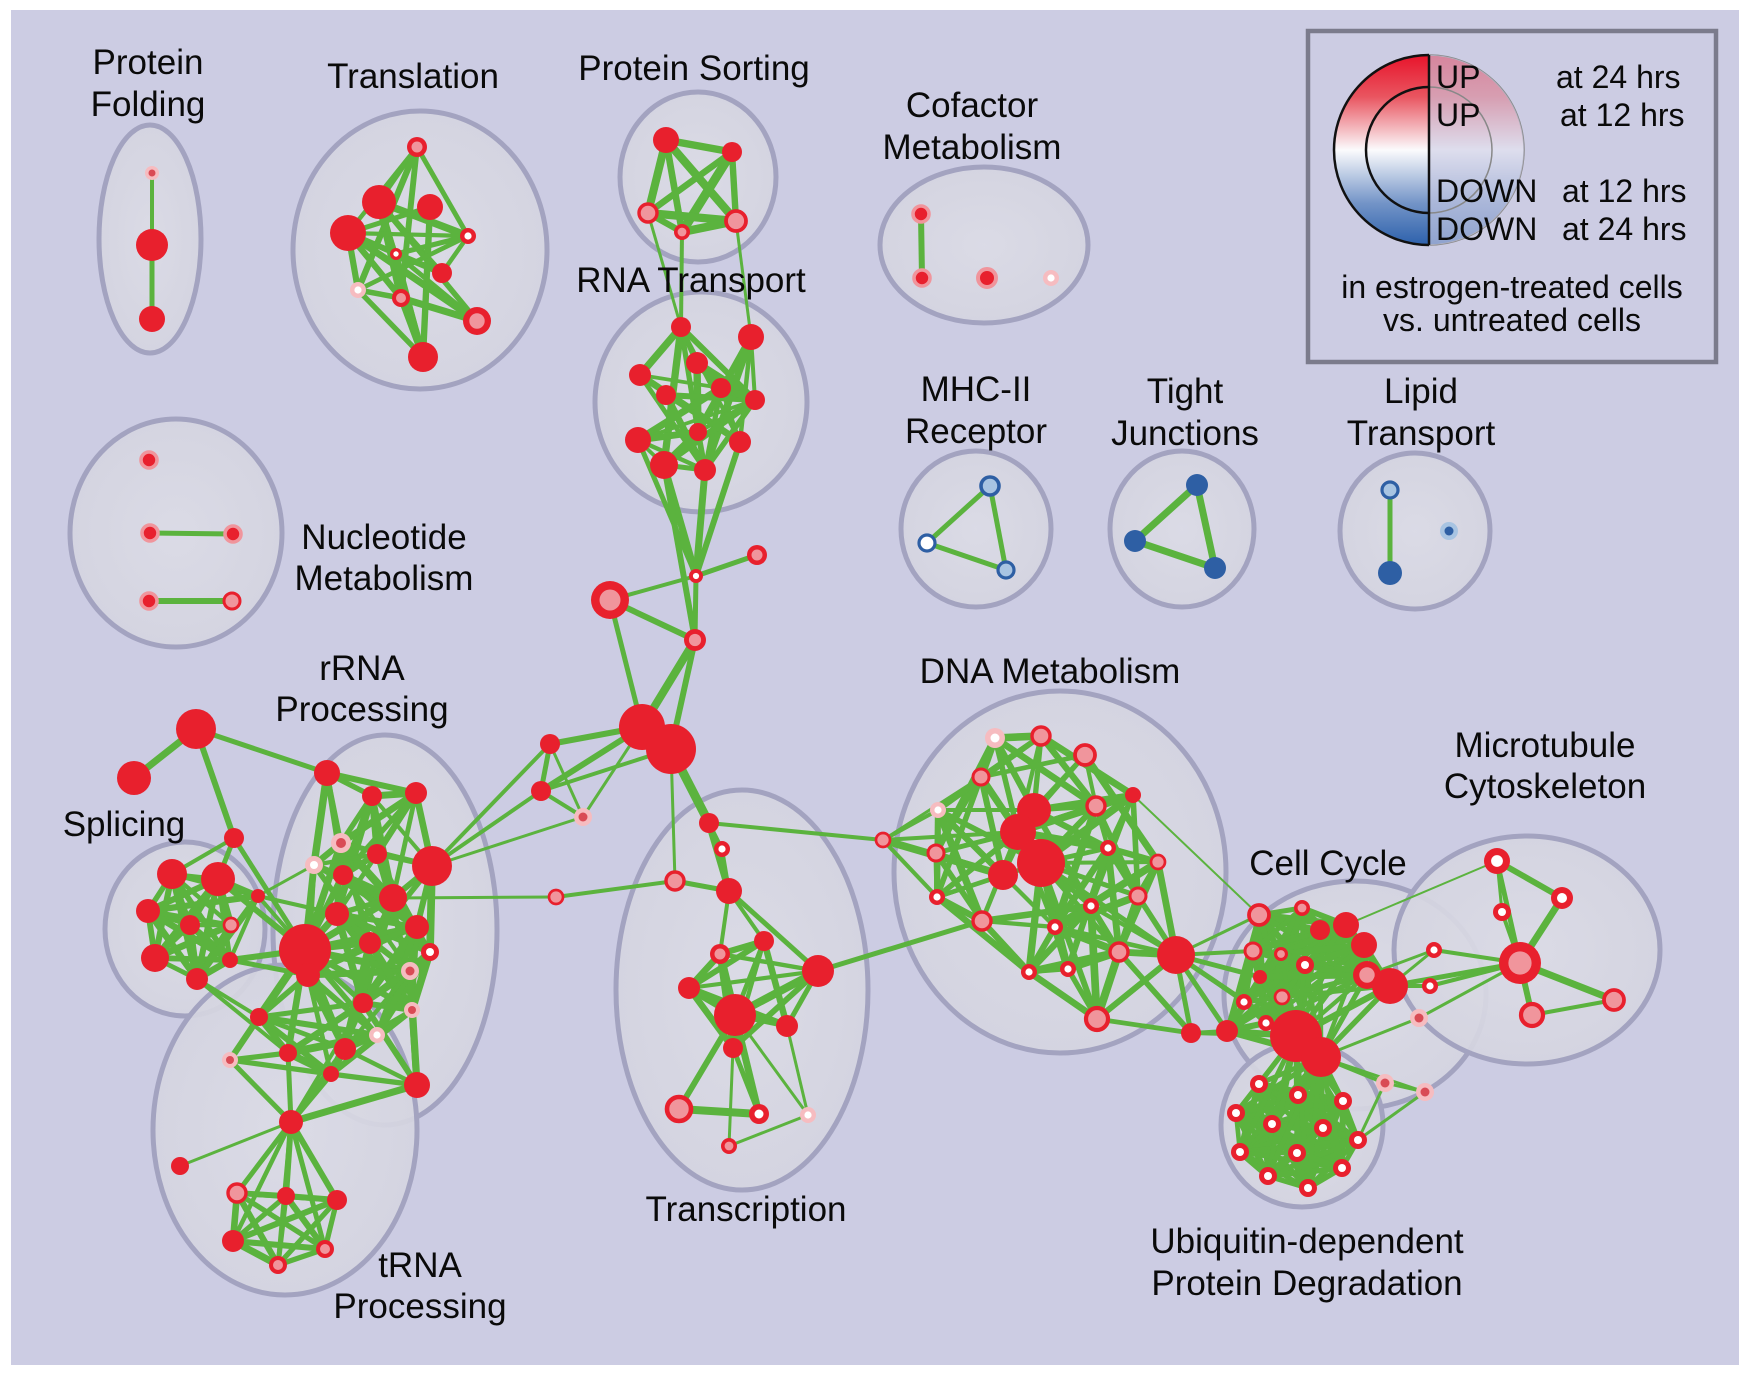  I want to click on svg-text: Splicing, so click(124, 824).